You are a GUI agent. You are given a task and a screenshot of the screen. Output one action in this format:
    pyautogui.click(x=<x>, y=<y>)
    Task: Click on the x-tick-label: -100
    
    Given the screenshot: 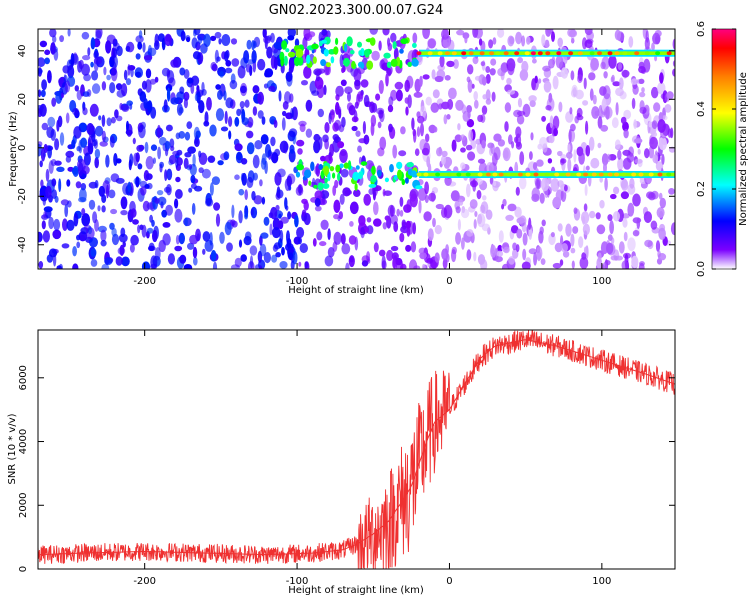 What is the action you would take?
    pyautogui.click(x=297, y=581)
    